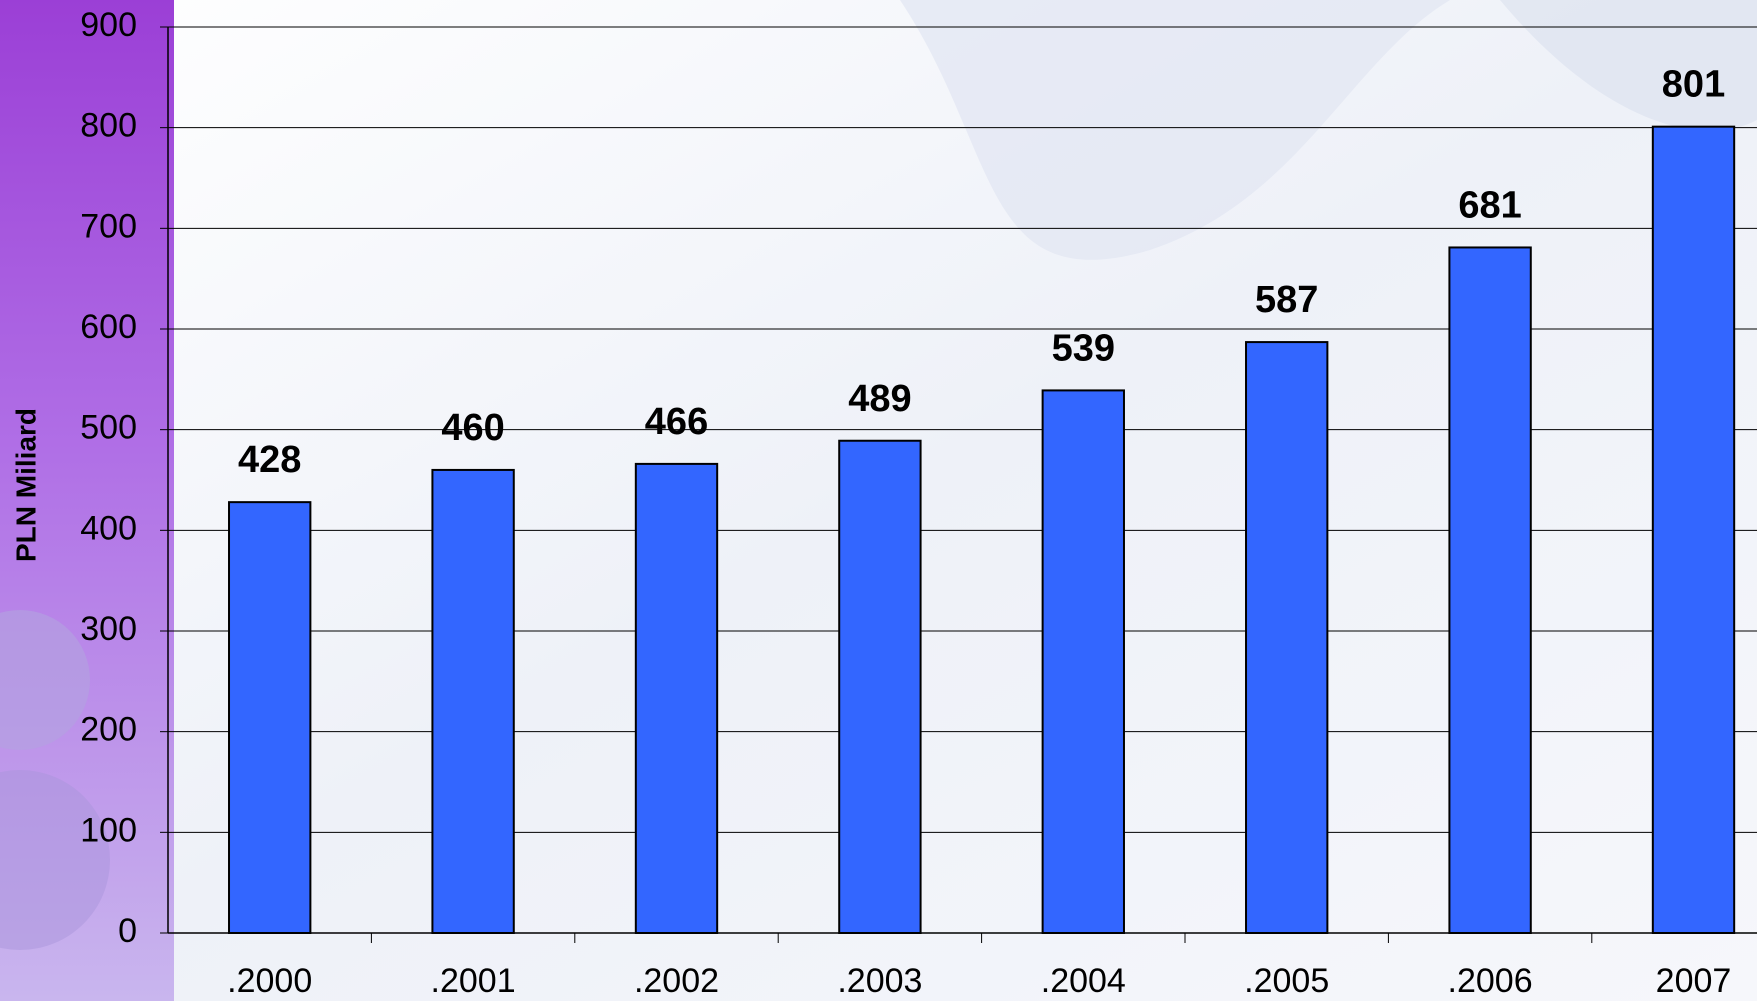 This screenshot has height=1001, width=1757. I want to click on y-tick-label: 200, so click(108, 730).